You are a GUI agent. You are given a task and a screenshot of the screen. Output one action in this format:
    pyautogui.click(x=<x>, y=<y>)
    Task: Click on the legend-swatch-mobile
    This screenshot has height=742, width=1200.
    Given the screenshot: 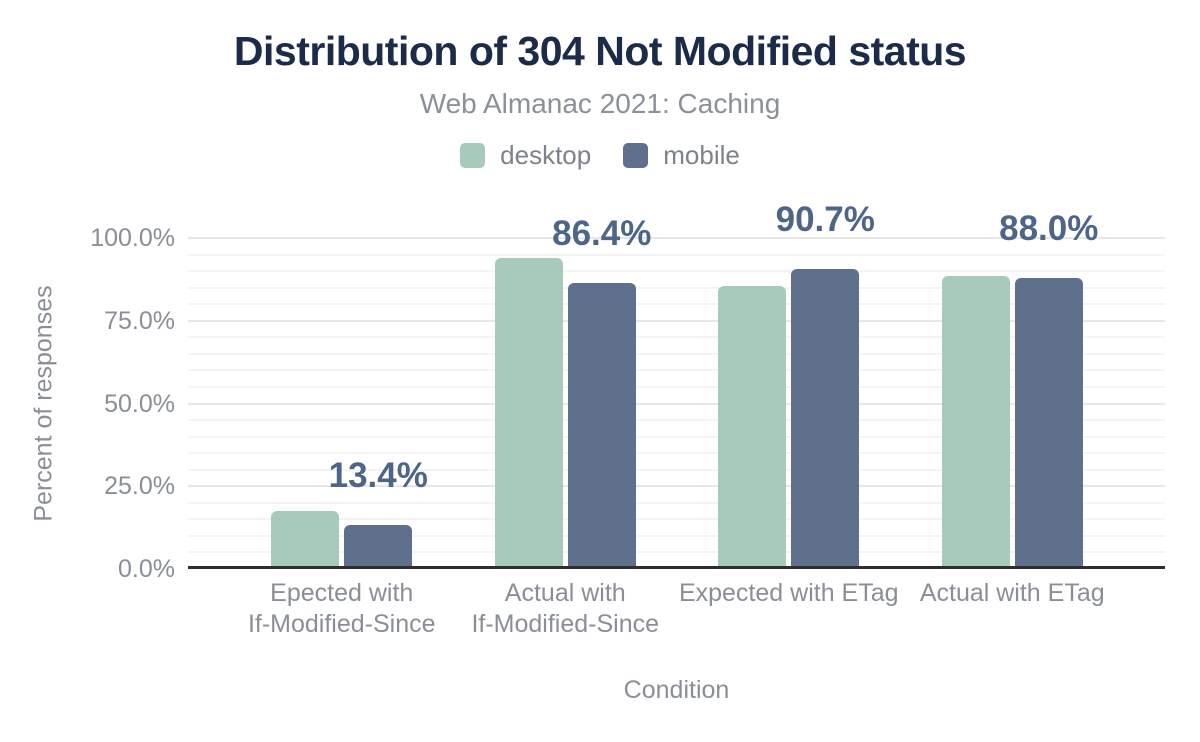 What is the action you would take?
    pyautogui.click(x=636, y=155)
    